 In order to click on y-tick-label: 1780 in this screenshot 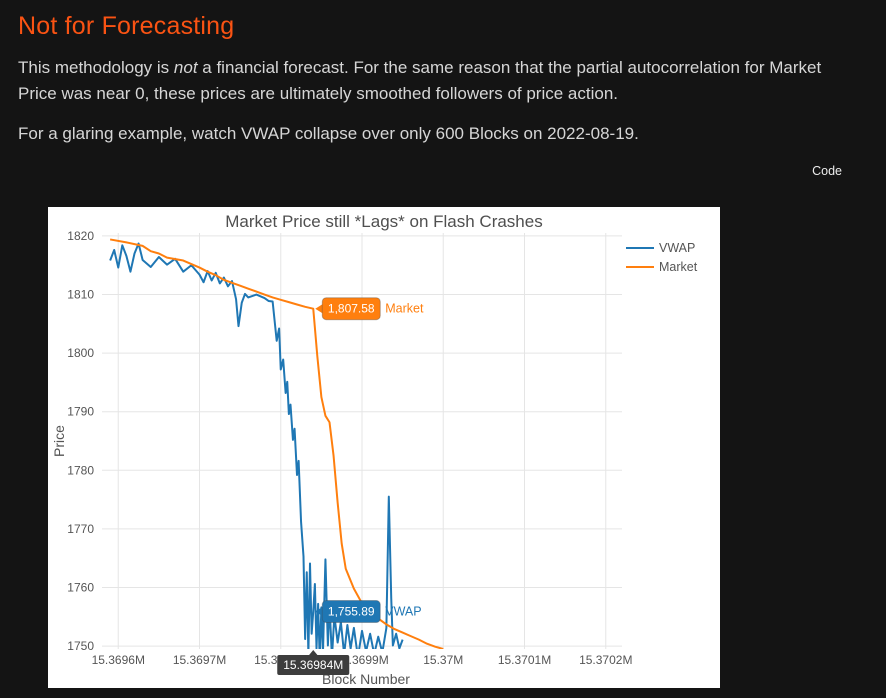, I will do `click(80, 470)`.